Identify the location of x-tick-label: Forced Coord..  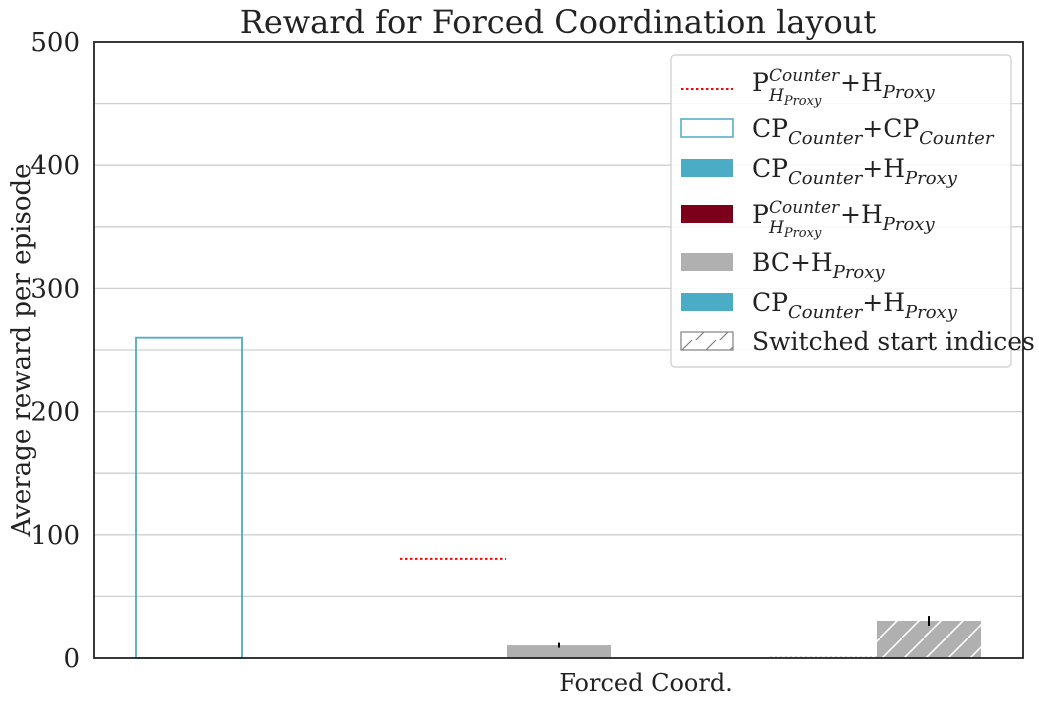
(646, 683).